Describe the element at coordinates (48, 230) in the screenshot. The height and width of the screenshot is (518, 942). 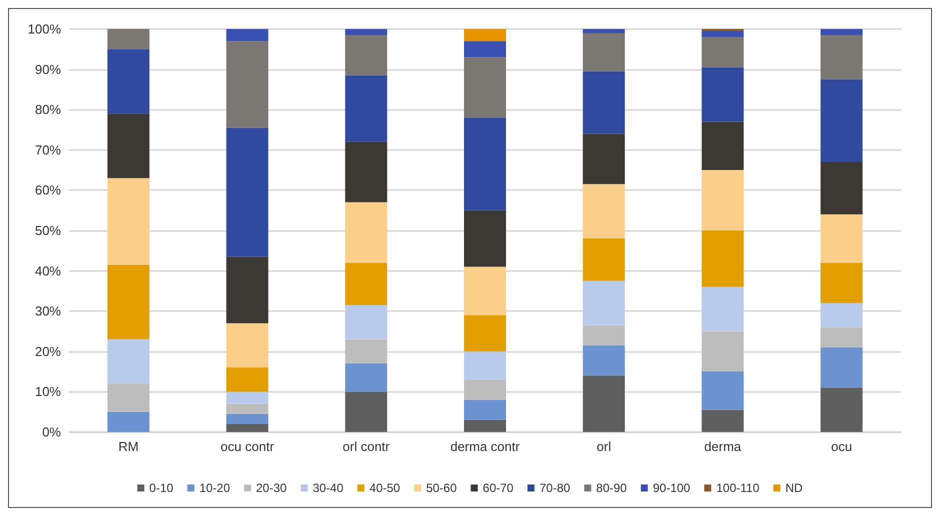
I see `y-tick-label: 50%` at that location.